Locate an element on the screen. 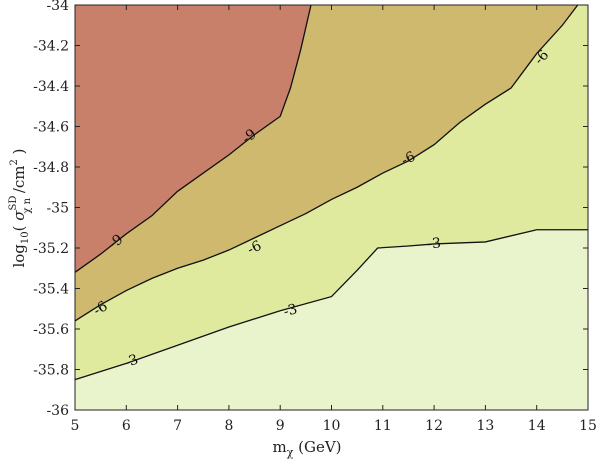 The width and height of the screenshot is (598, 466). x-tick-label: 9 is located at coordinates (280, 426).